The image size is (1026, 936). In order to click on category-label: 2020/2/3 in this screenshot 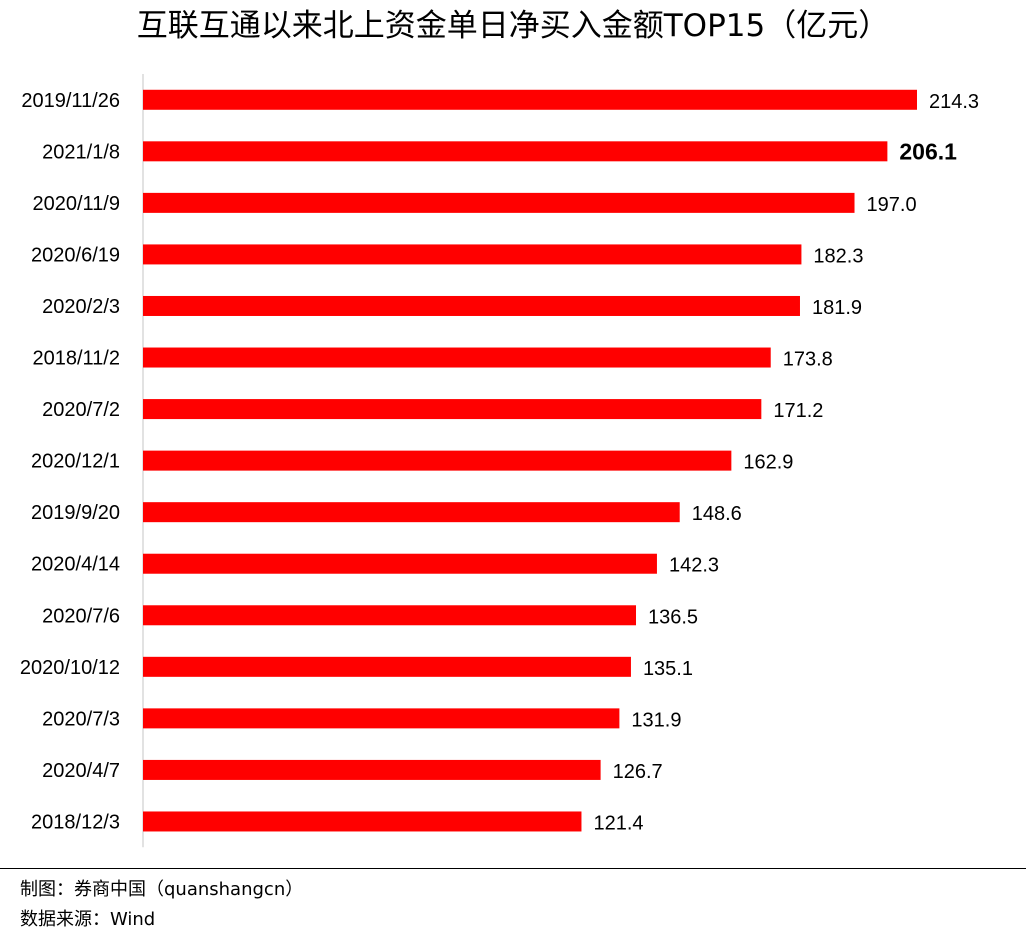, I will do `click(81, 307)`.